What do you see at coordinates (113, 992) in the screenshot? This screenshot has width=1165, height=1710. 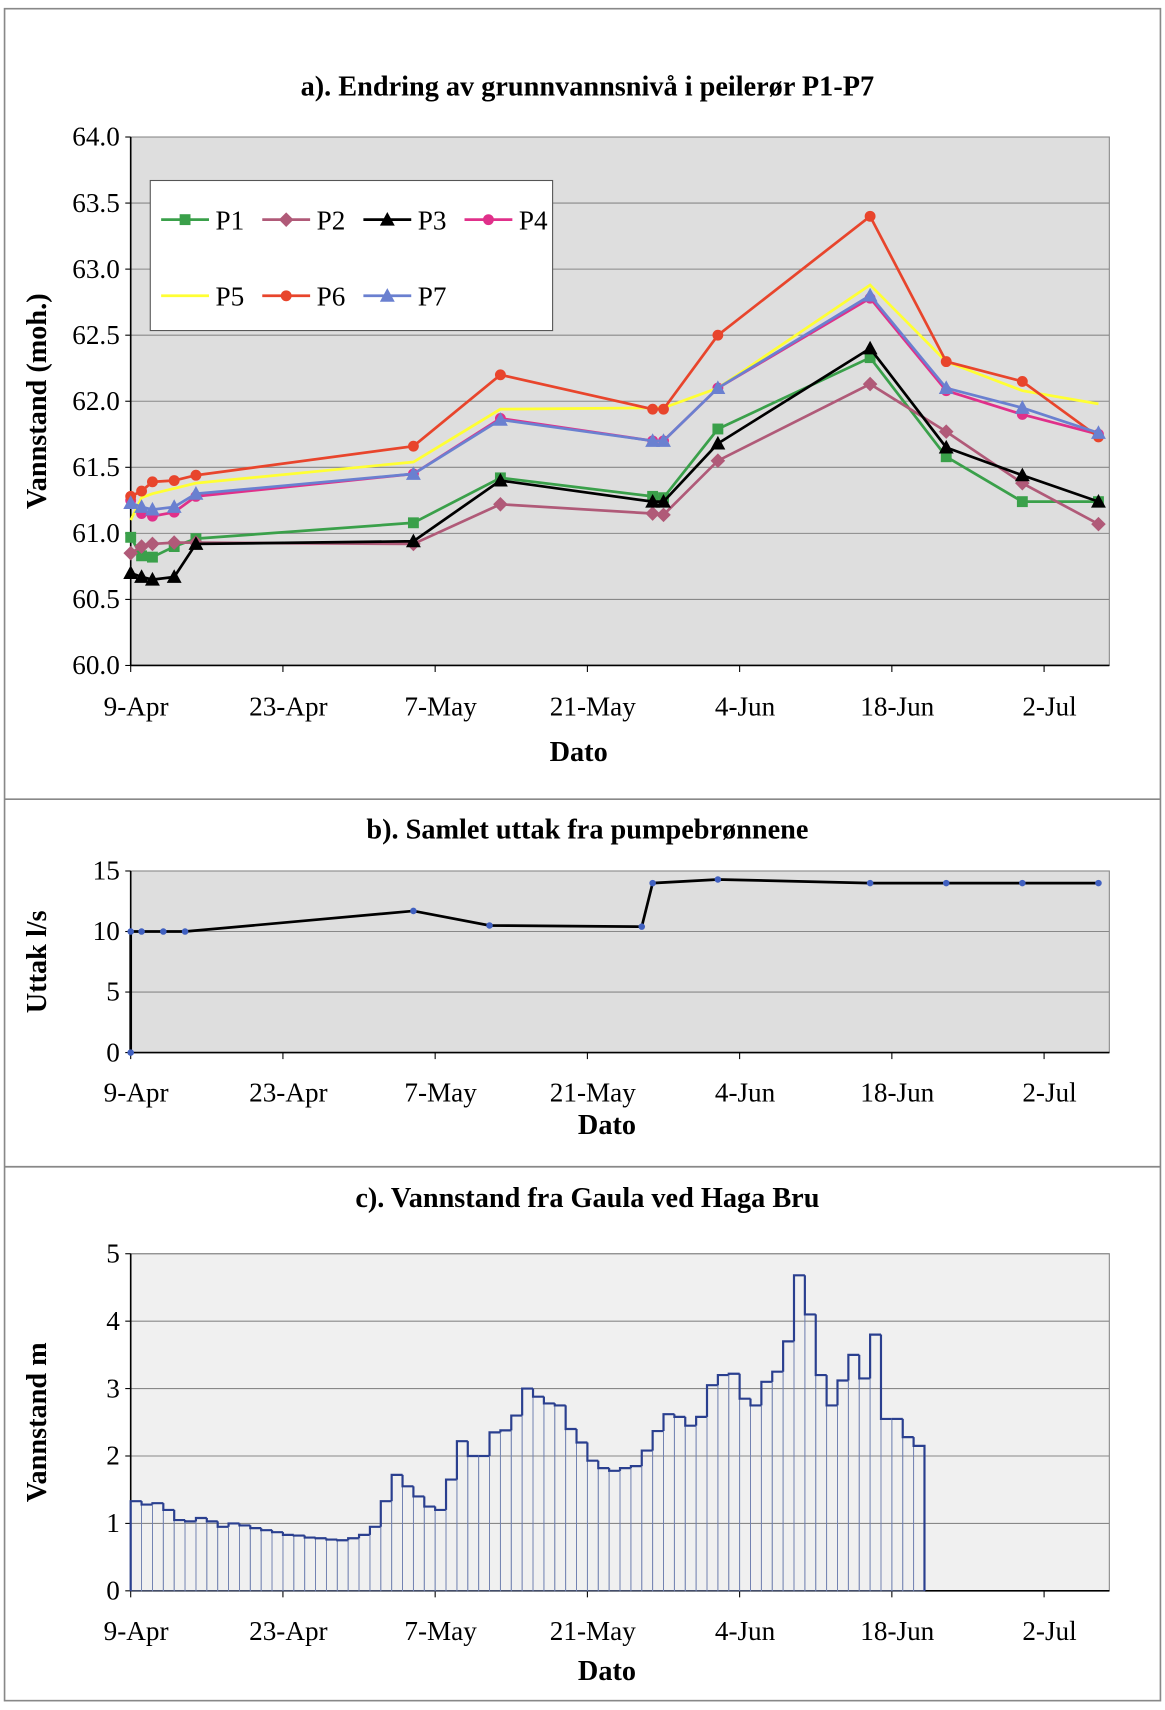 I see `y-tick-label: 5` at bounding box center [113, 992].